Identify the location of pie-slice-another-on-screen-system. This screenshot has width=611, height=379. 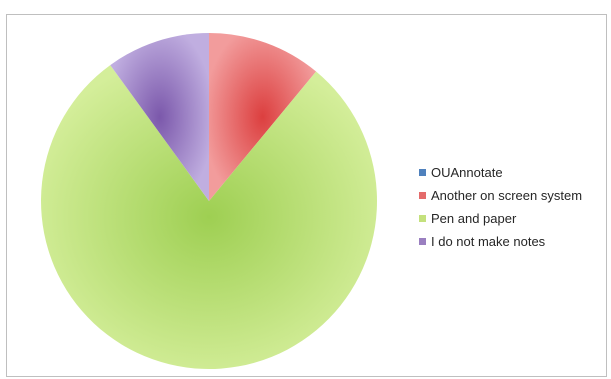
(263, 117).